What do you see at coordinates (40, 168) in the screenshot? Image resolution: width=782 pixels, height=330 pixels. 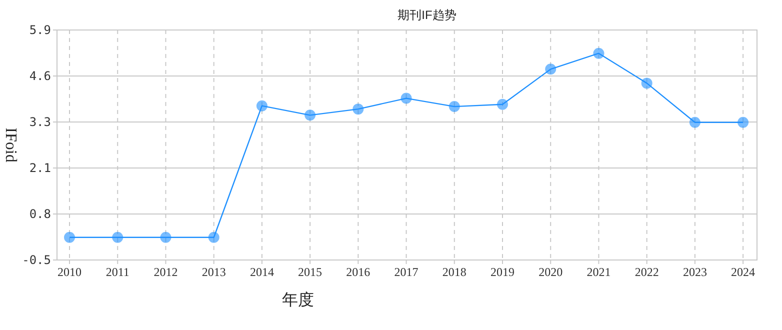 I see `y-tick-label: 2.1` at bounding box center [40, 168].